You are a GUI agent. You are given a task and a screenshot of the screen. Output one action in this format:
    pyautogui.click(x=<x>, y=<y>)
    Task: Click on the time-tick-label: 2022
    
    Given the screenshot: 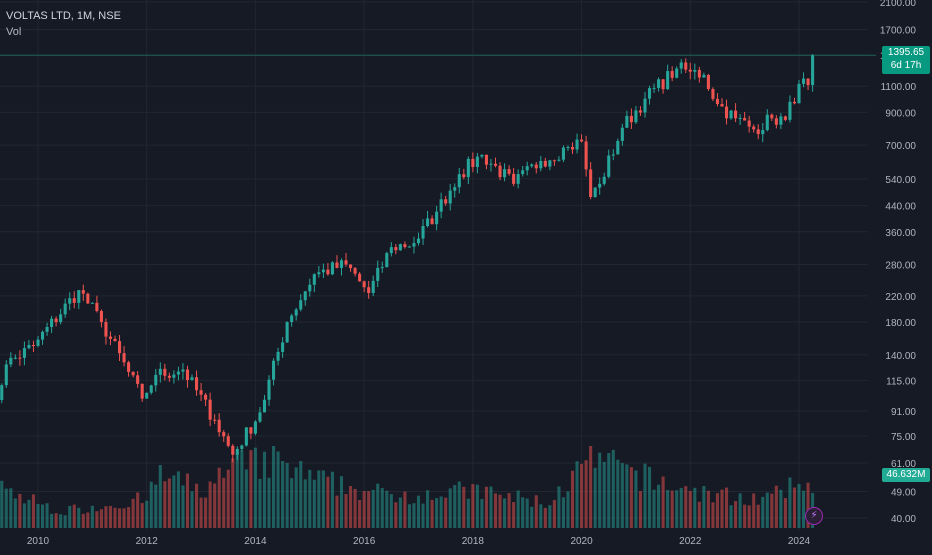 What is the action you would take?
    pyautogui.click(x=690, y=541)
    